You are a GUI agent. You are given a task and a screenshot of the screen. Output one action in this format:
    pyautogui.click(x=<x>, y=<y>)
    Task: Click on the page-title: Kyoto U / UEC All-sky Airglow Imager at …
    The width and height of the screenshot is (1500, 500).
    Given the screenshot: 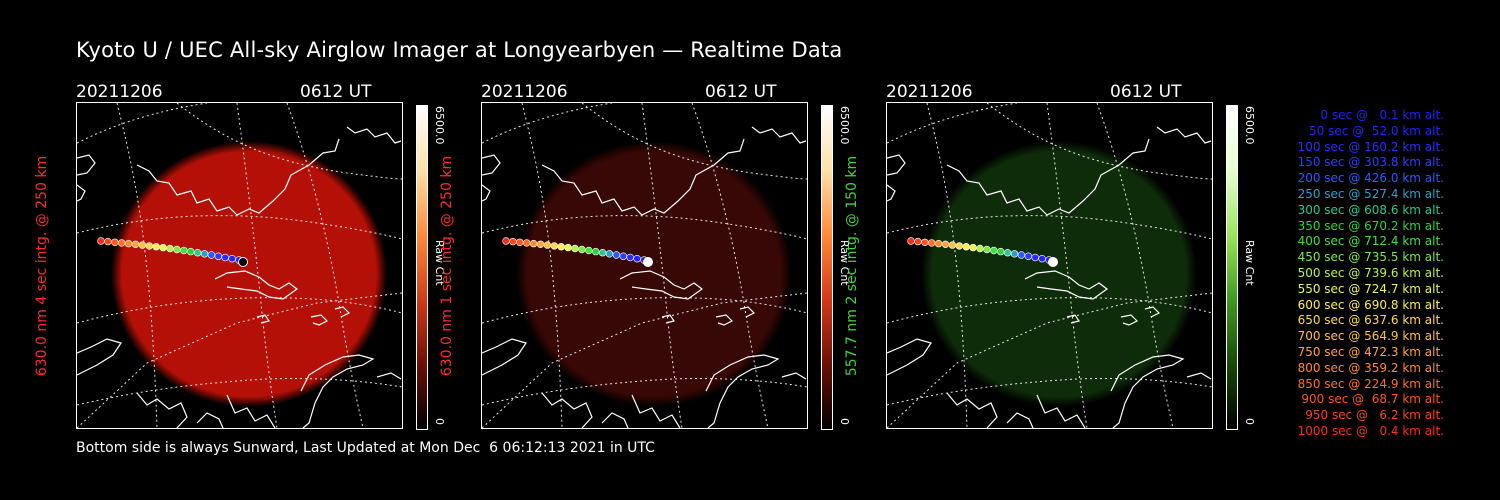 What is the action you would take?
    pyautogui.click(x=459, y=50)
    